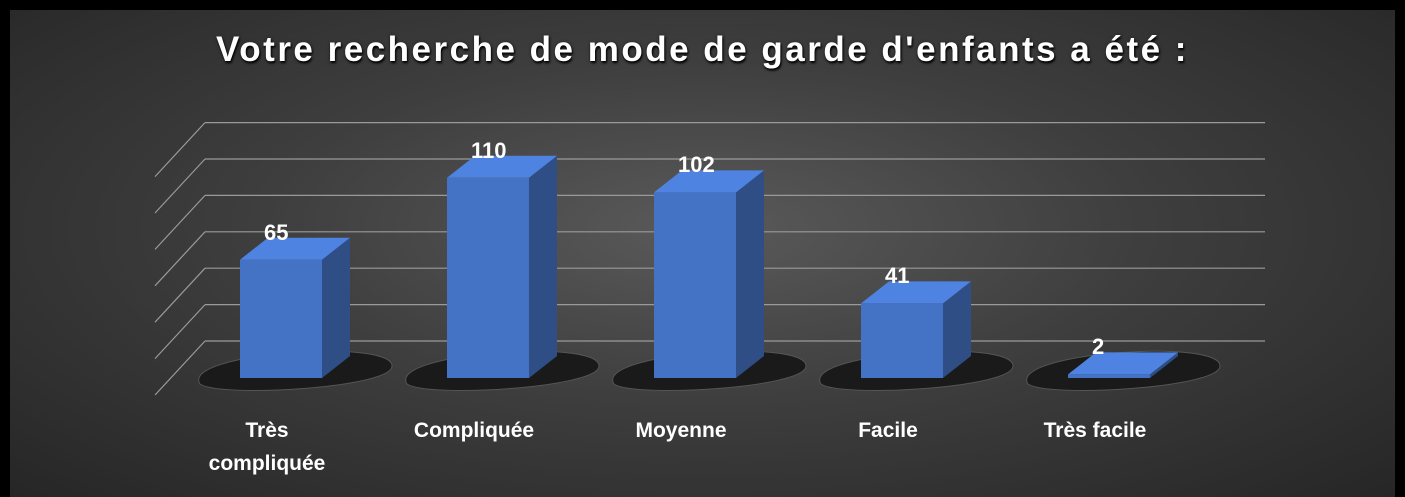 This screenshot has height=497, width=1405. What do you see at coordinates (267, 447) in the screenshot?
I see `x-tick-label: Très compliquée` at bounding box center [267, 447].